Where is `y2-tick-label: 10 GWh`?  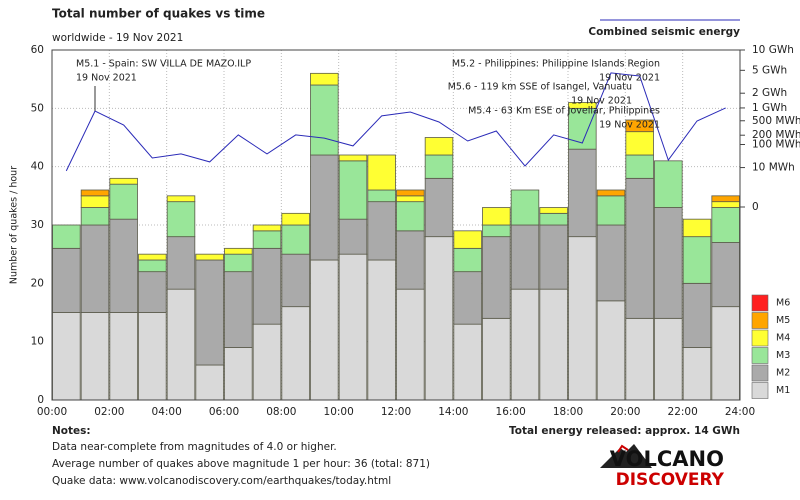
y2-tick-label: 10 GWh is located at coordinates (773, 50).